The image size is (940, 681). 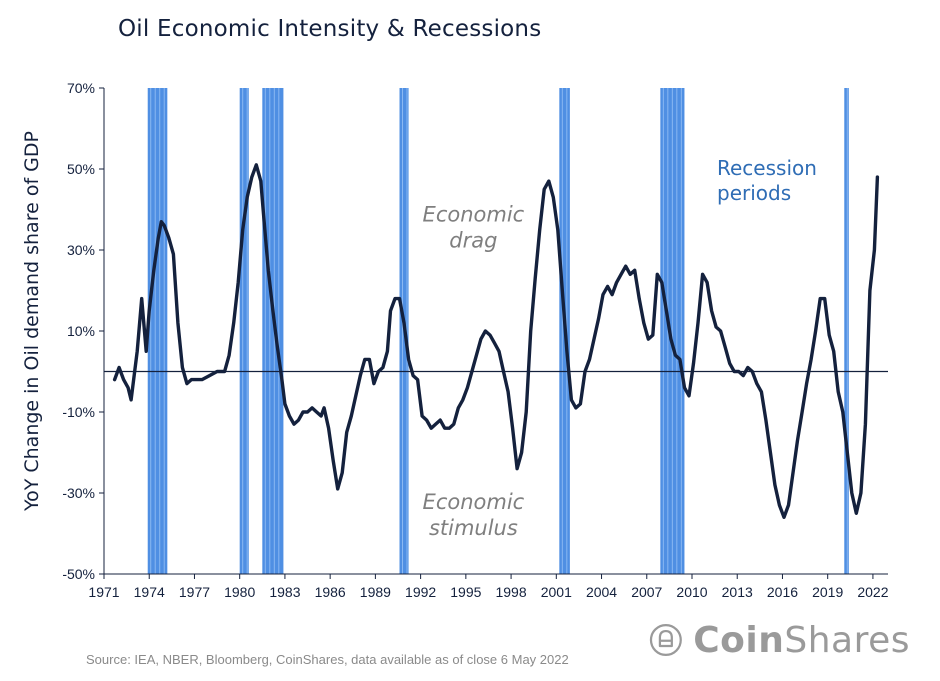 I want to click on logo-suffix: Shares, so click(x=847, y=640).